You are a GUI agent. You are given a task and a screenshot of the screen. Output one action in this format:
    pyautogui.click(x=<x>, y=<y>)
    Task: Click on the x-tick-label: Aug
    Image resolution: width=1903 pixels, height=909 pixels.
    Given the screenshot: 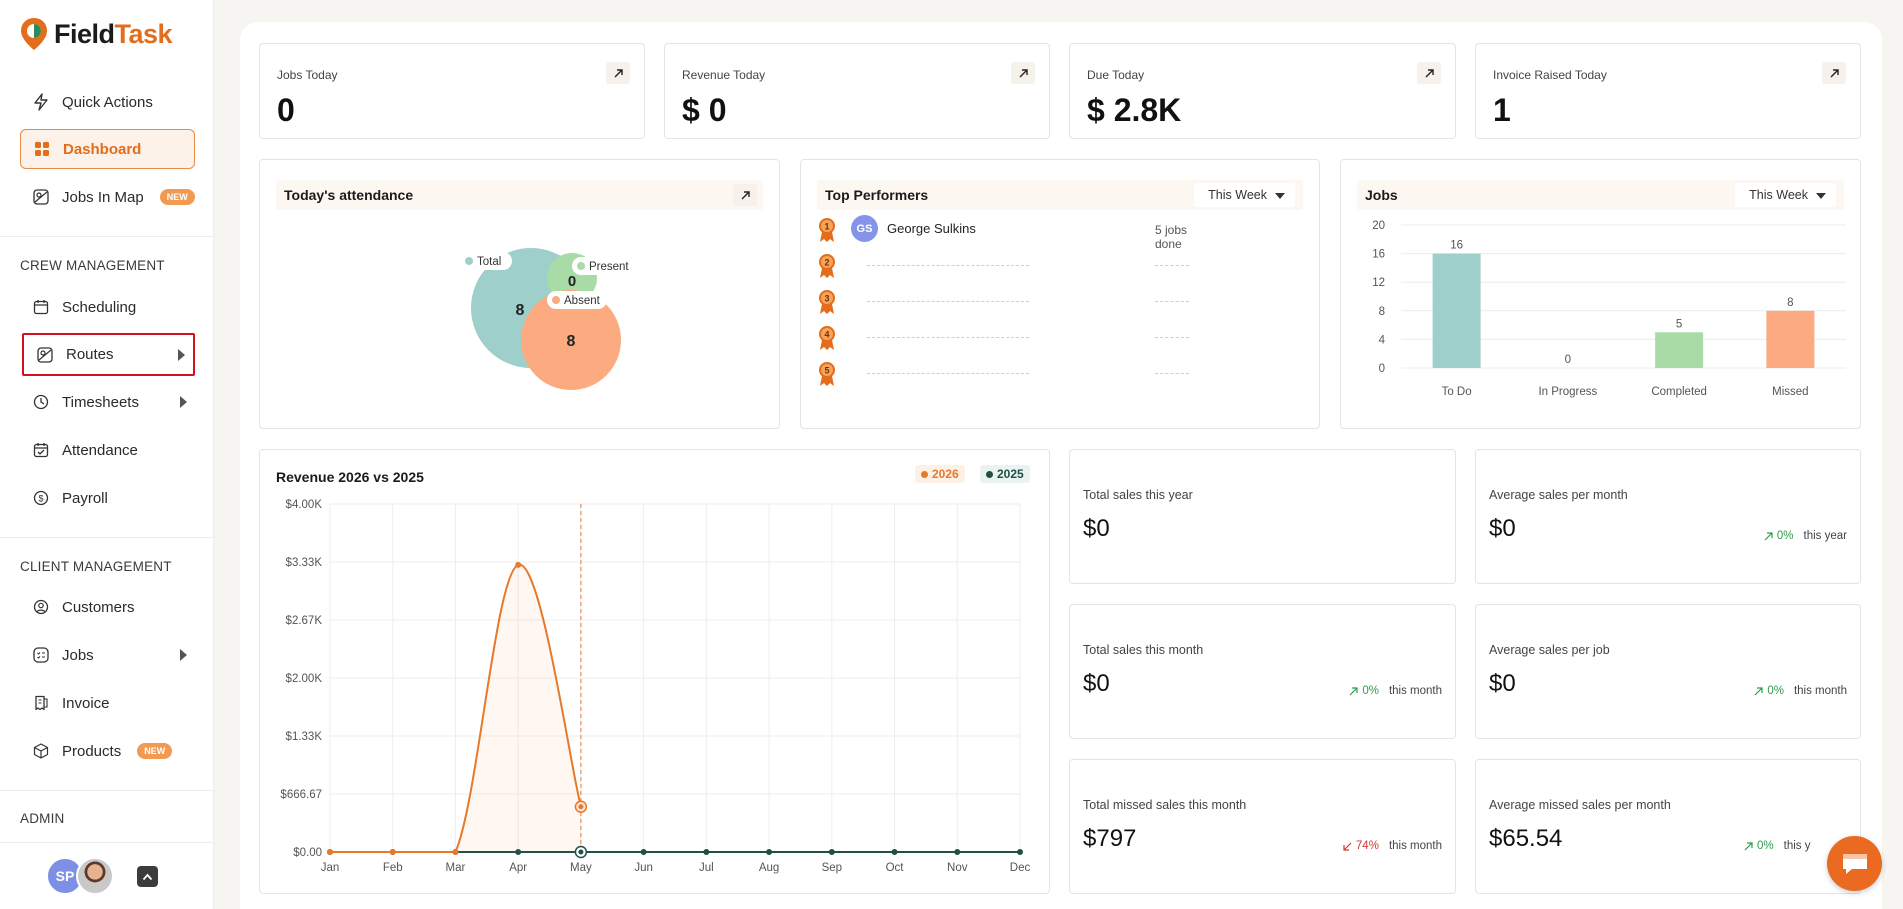 What is the action you would take?
    pyautogui.click(x=769, y=868)
    